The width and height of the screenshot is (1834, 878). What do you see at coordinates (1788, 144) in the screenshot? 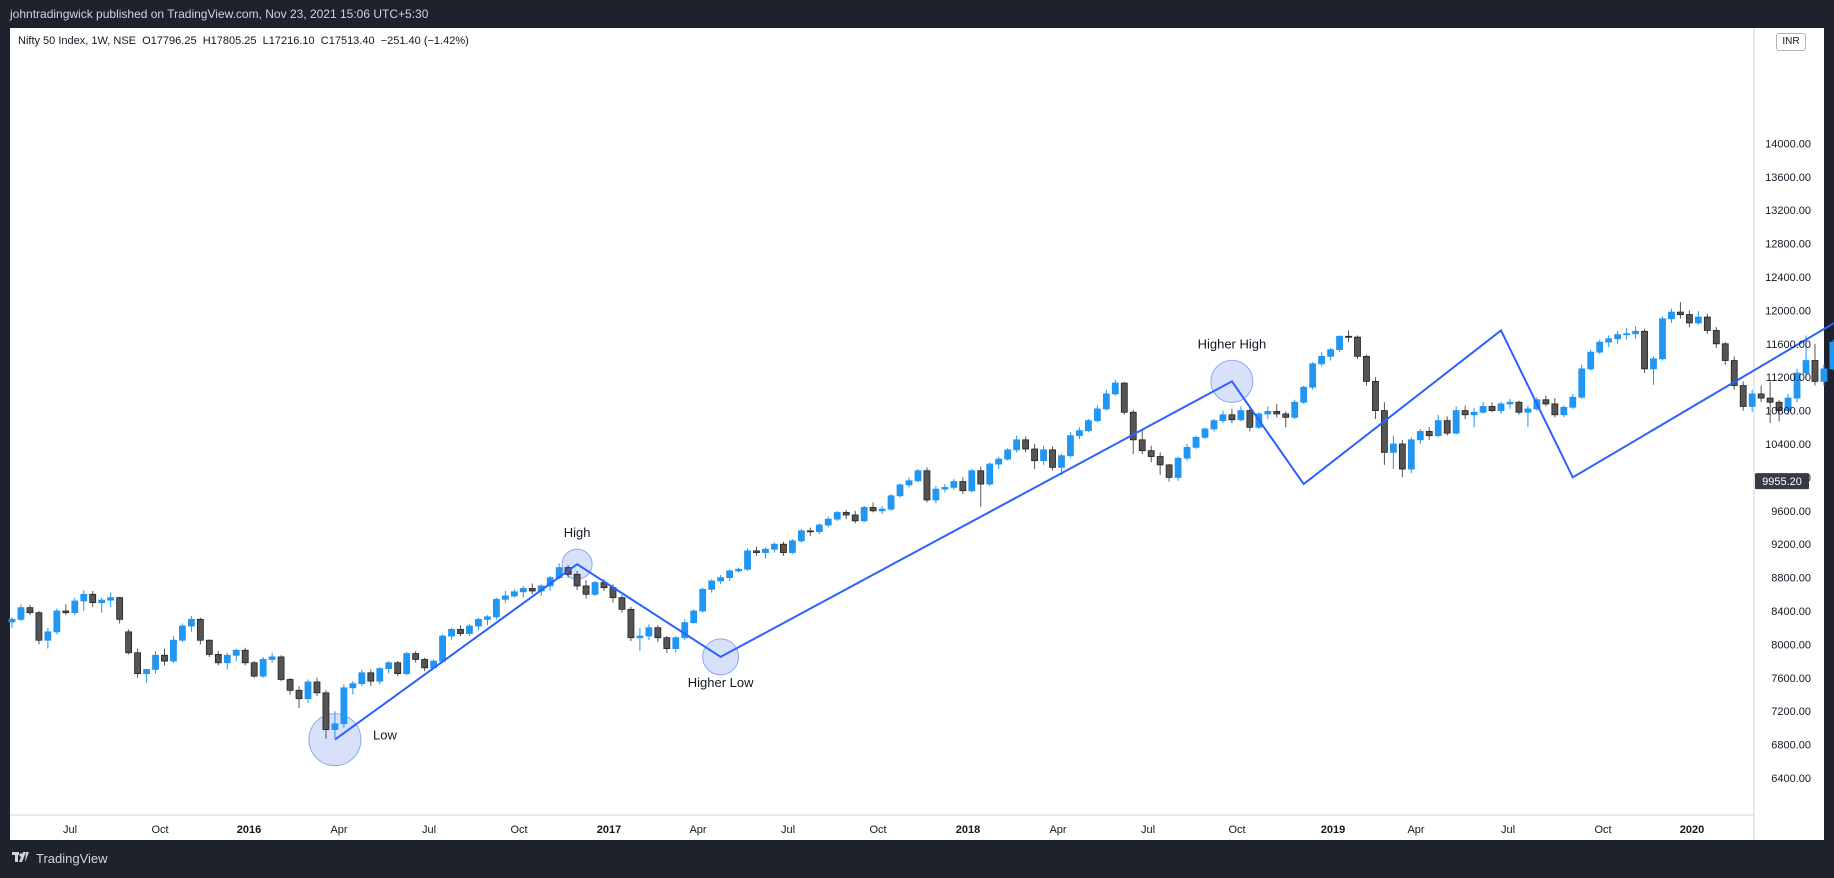
I see `y-tick-label: 14000.00` at bounding box center [1788, 144].